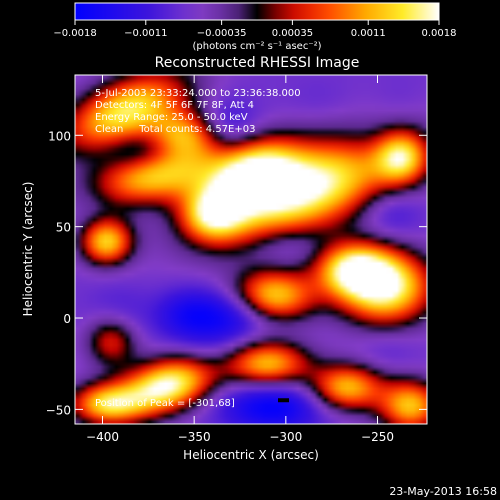 Image resolution: width=500 pixels, height=500 pixels. What do you see at coordinates (63, 228) in the screenshot?
I see `y-tick-label: 50` at bounding box center [63, 228].